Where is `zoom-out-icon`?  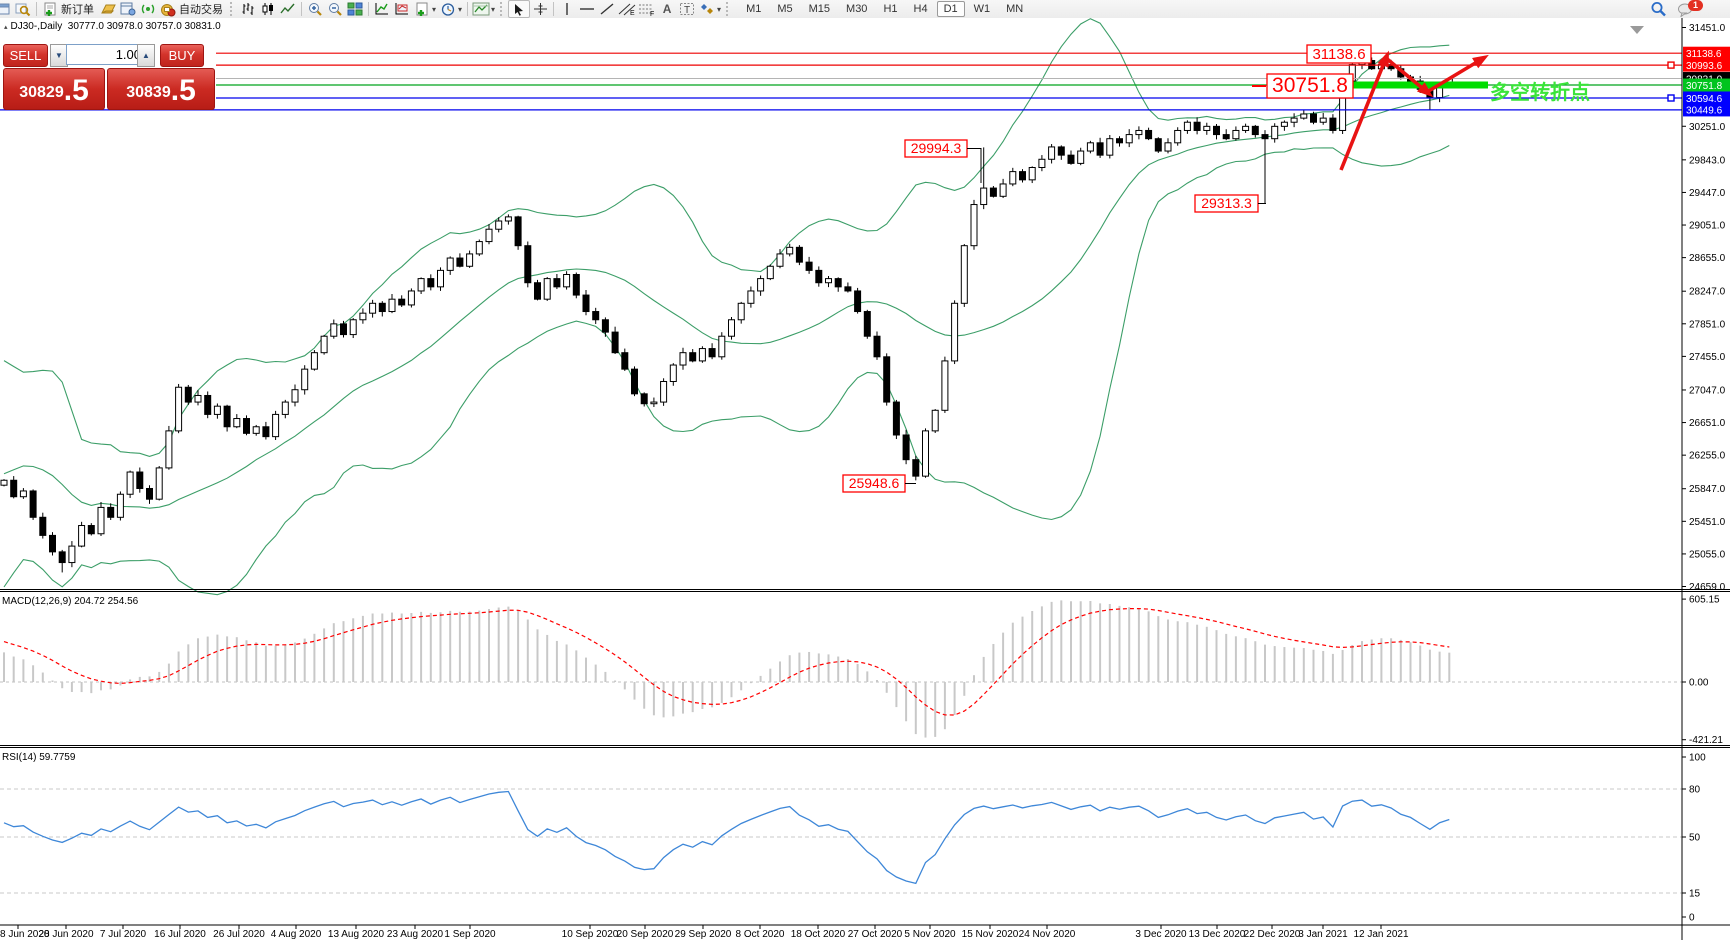
zoom-out-icon is located at coordinates (335, 9).